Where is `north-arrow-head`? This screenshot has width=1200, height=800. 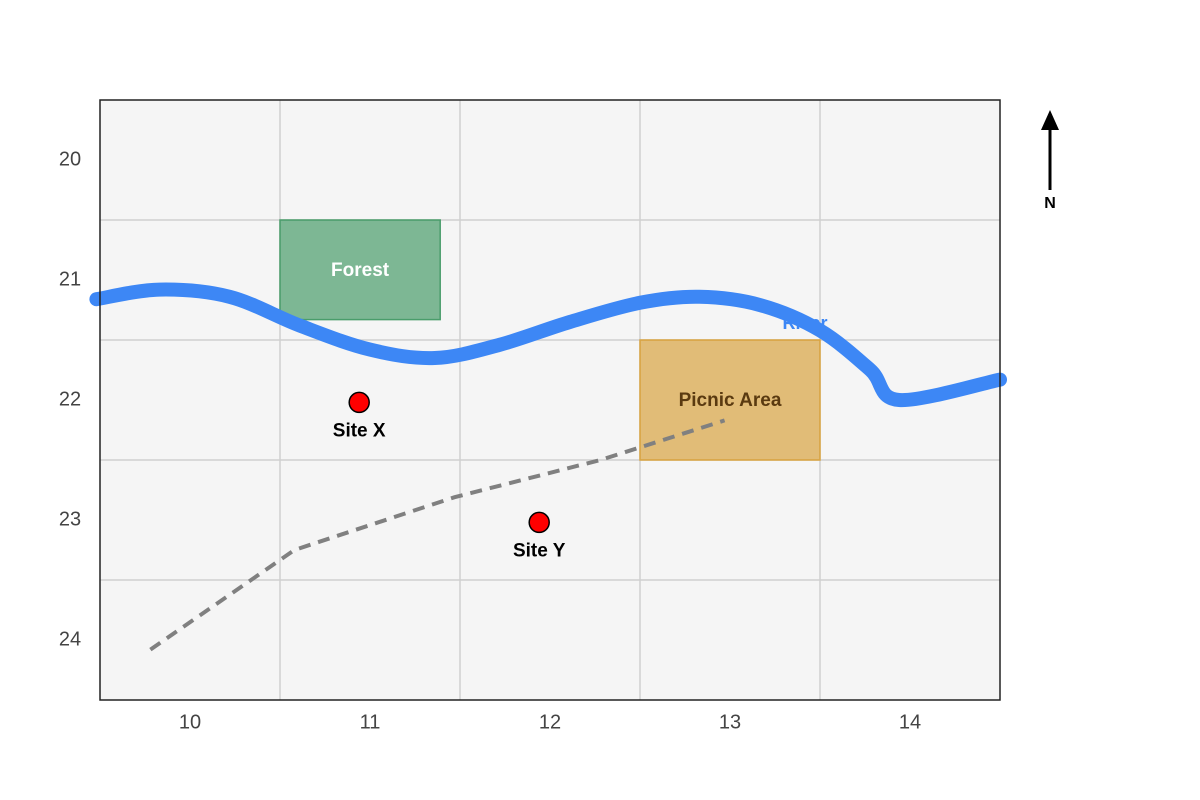 north-arrow-head is located at coordinates (1050, 120).